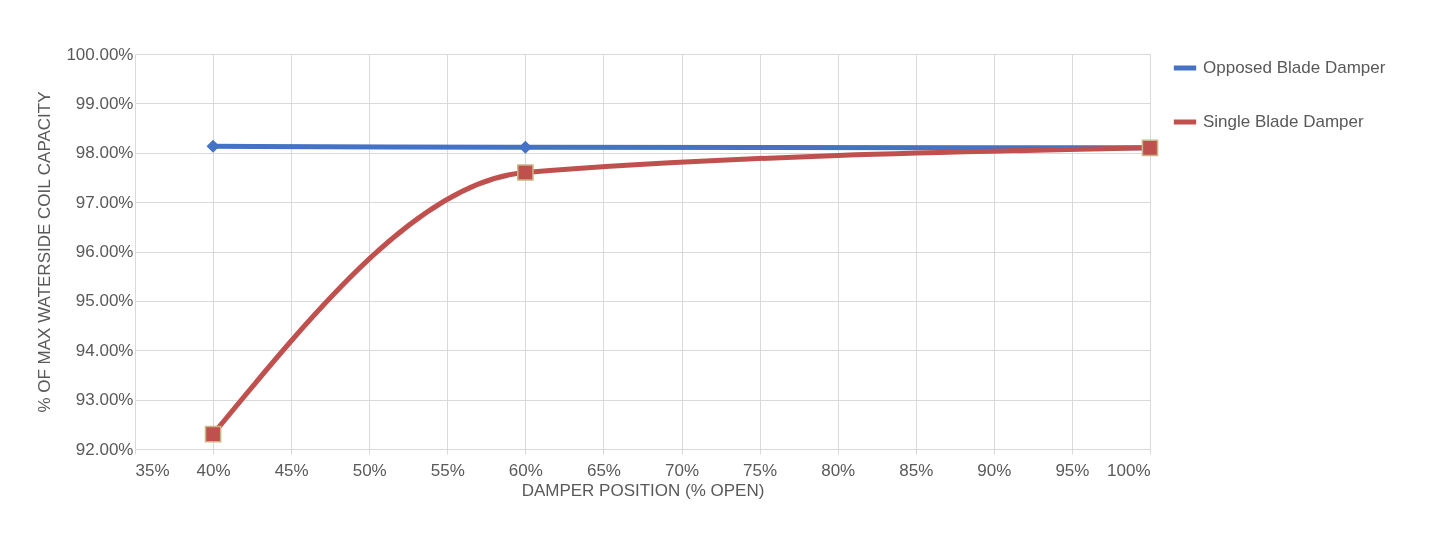 The height and width of the screenshot is (537, 1454). I want to click on x-tick-label: 90%, so click(994, 470).